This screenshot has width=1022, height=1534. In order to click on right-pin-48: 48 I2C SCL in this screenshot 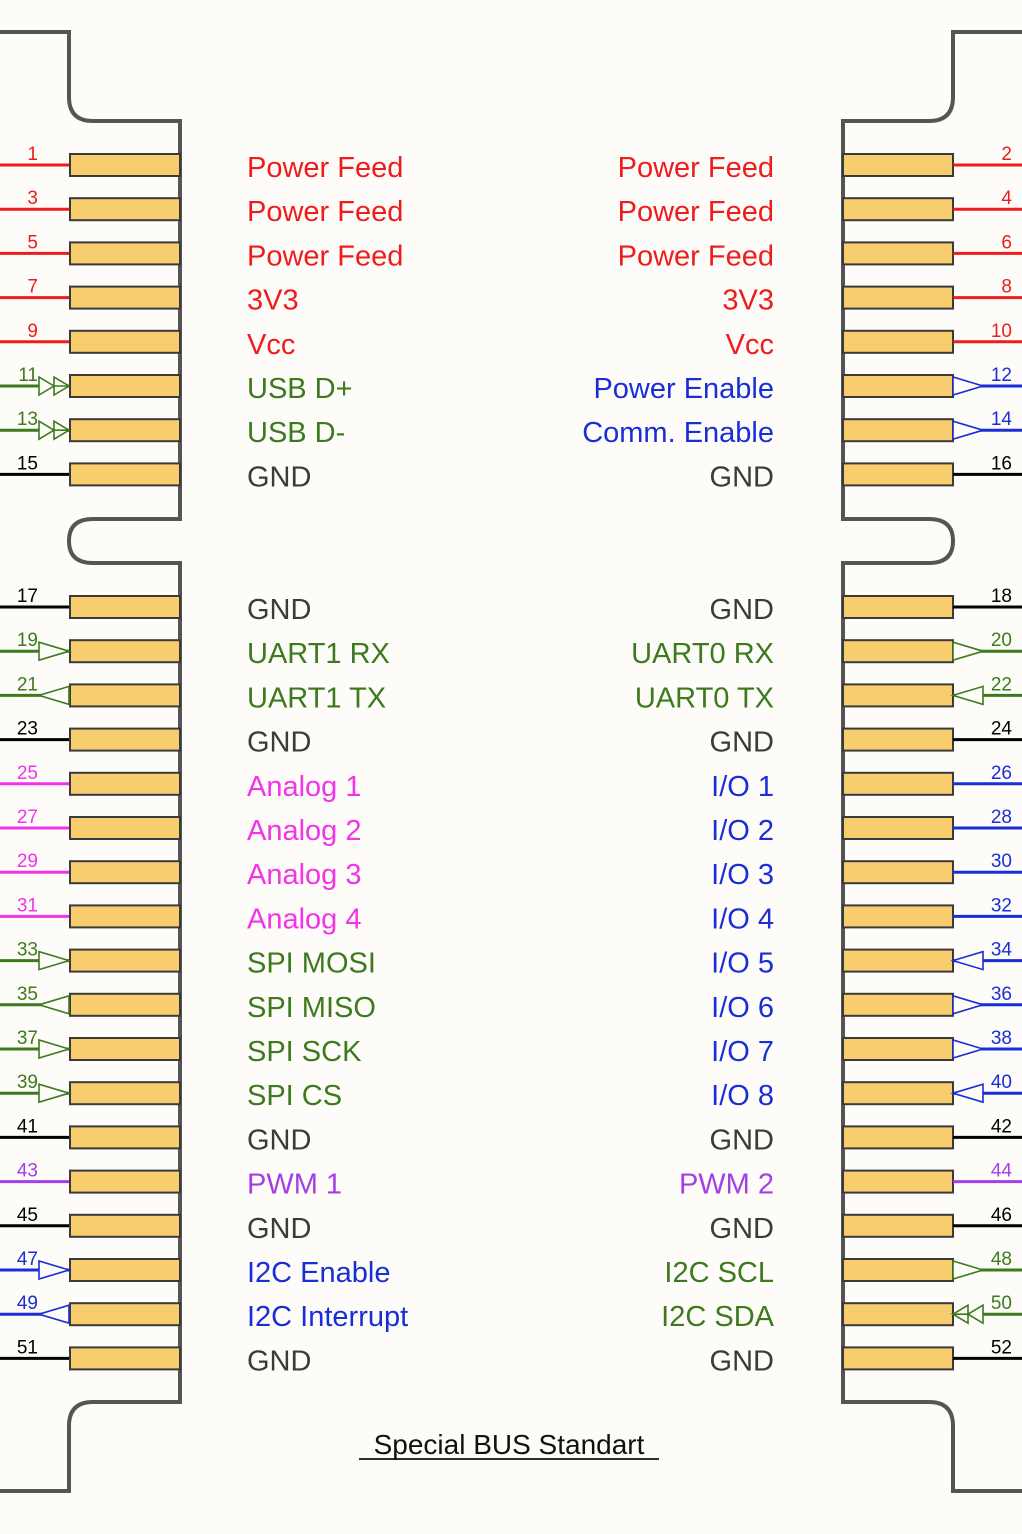, I will do `click(843, 1269)`.